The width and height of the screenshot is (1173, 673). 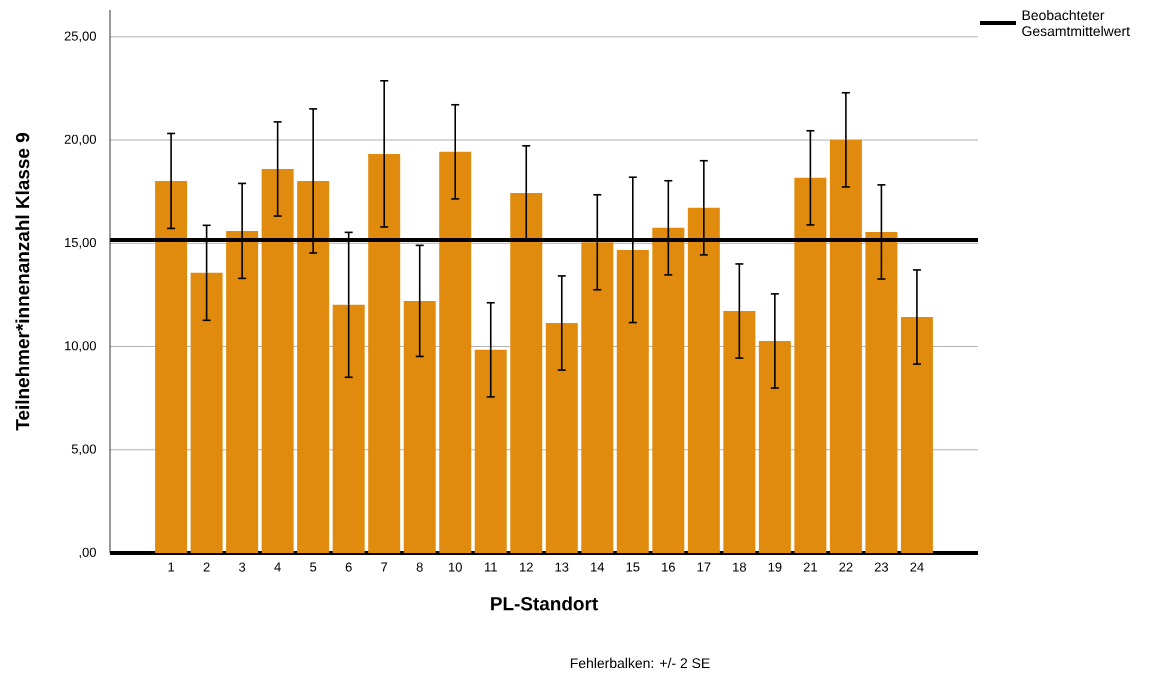 What do you see at coordinates (80, 243) in the screenshot?
I see `y-tick-label: 15,00` at bounding box center [80, 243].